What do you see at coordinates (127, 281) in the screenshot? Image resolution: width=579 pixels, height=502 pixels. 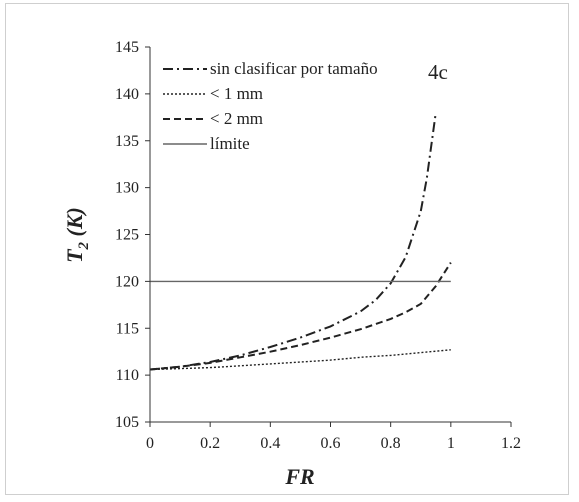 I see `y-tick-label: 120` at bounding box center [127, 281].